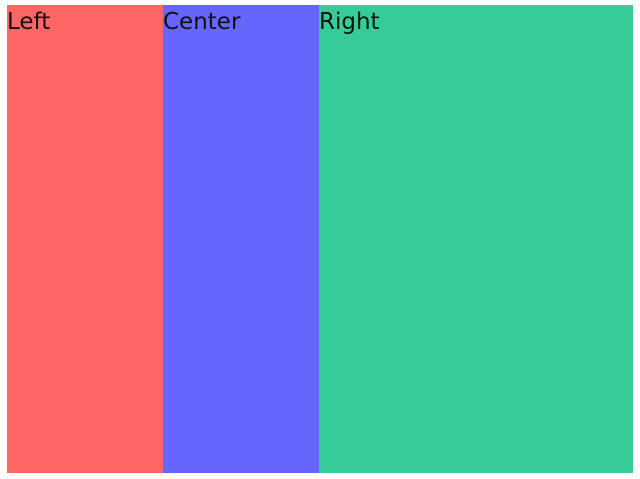  Describe the element at coordinates (202, 22) in the screenshot. I see `center-panel-label: Center` at that location.